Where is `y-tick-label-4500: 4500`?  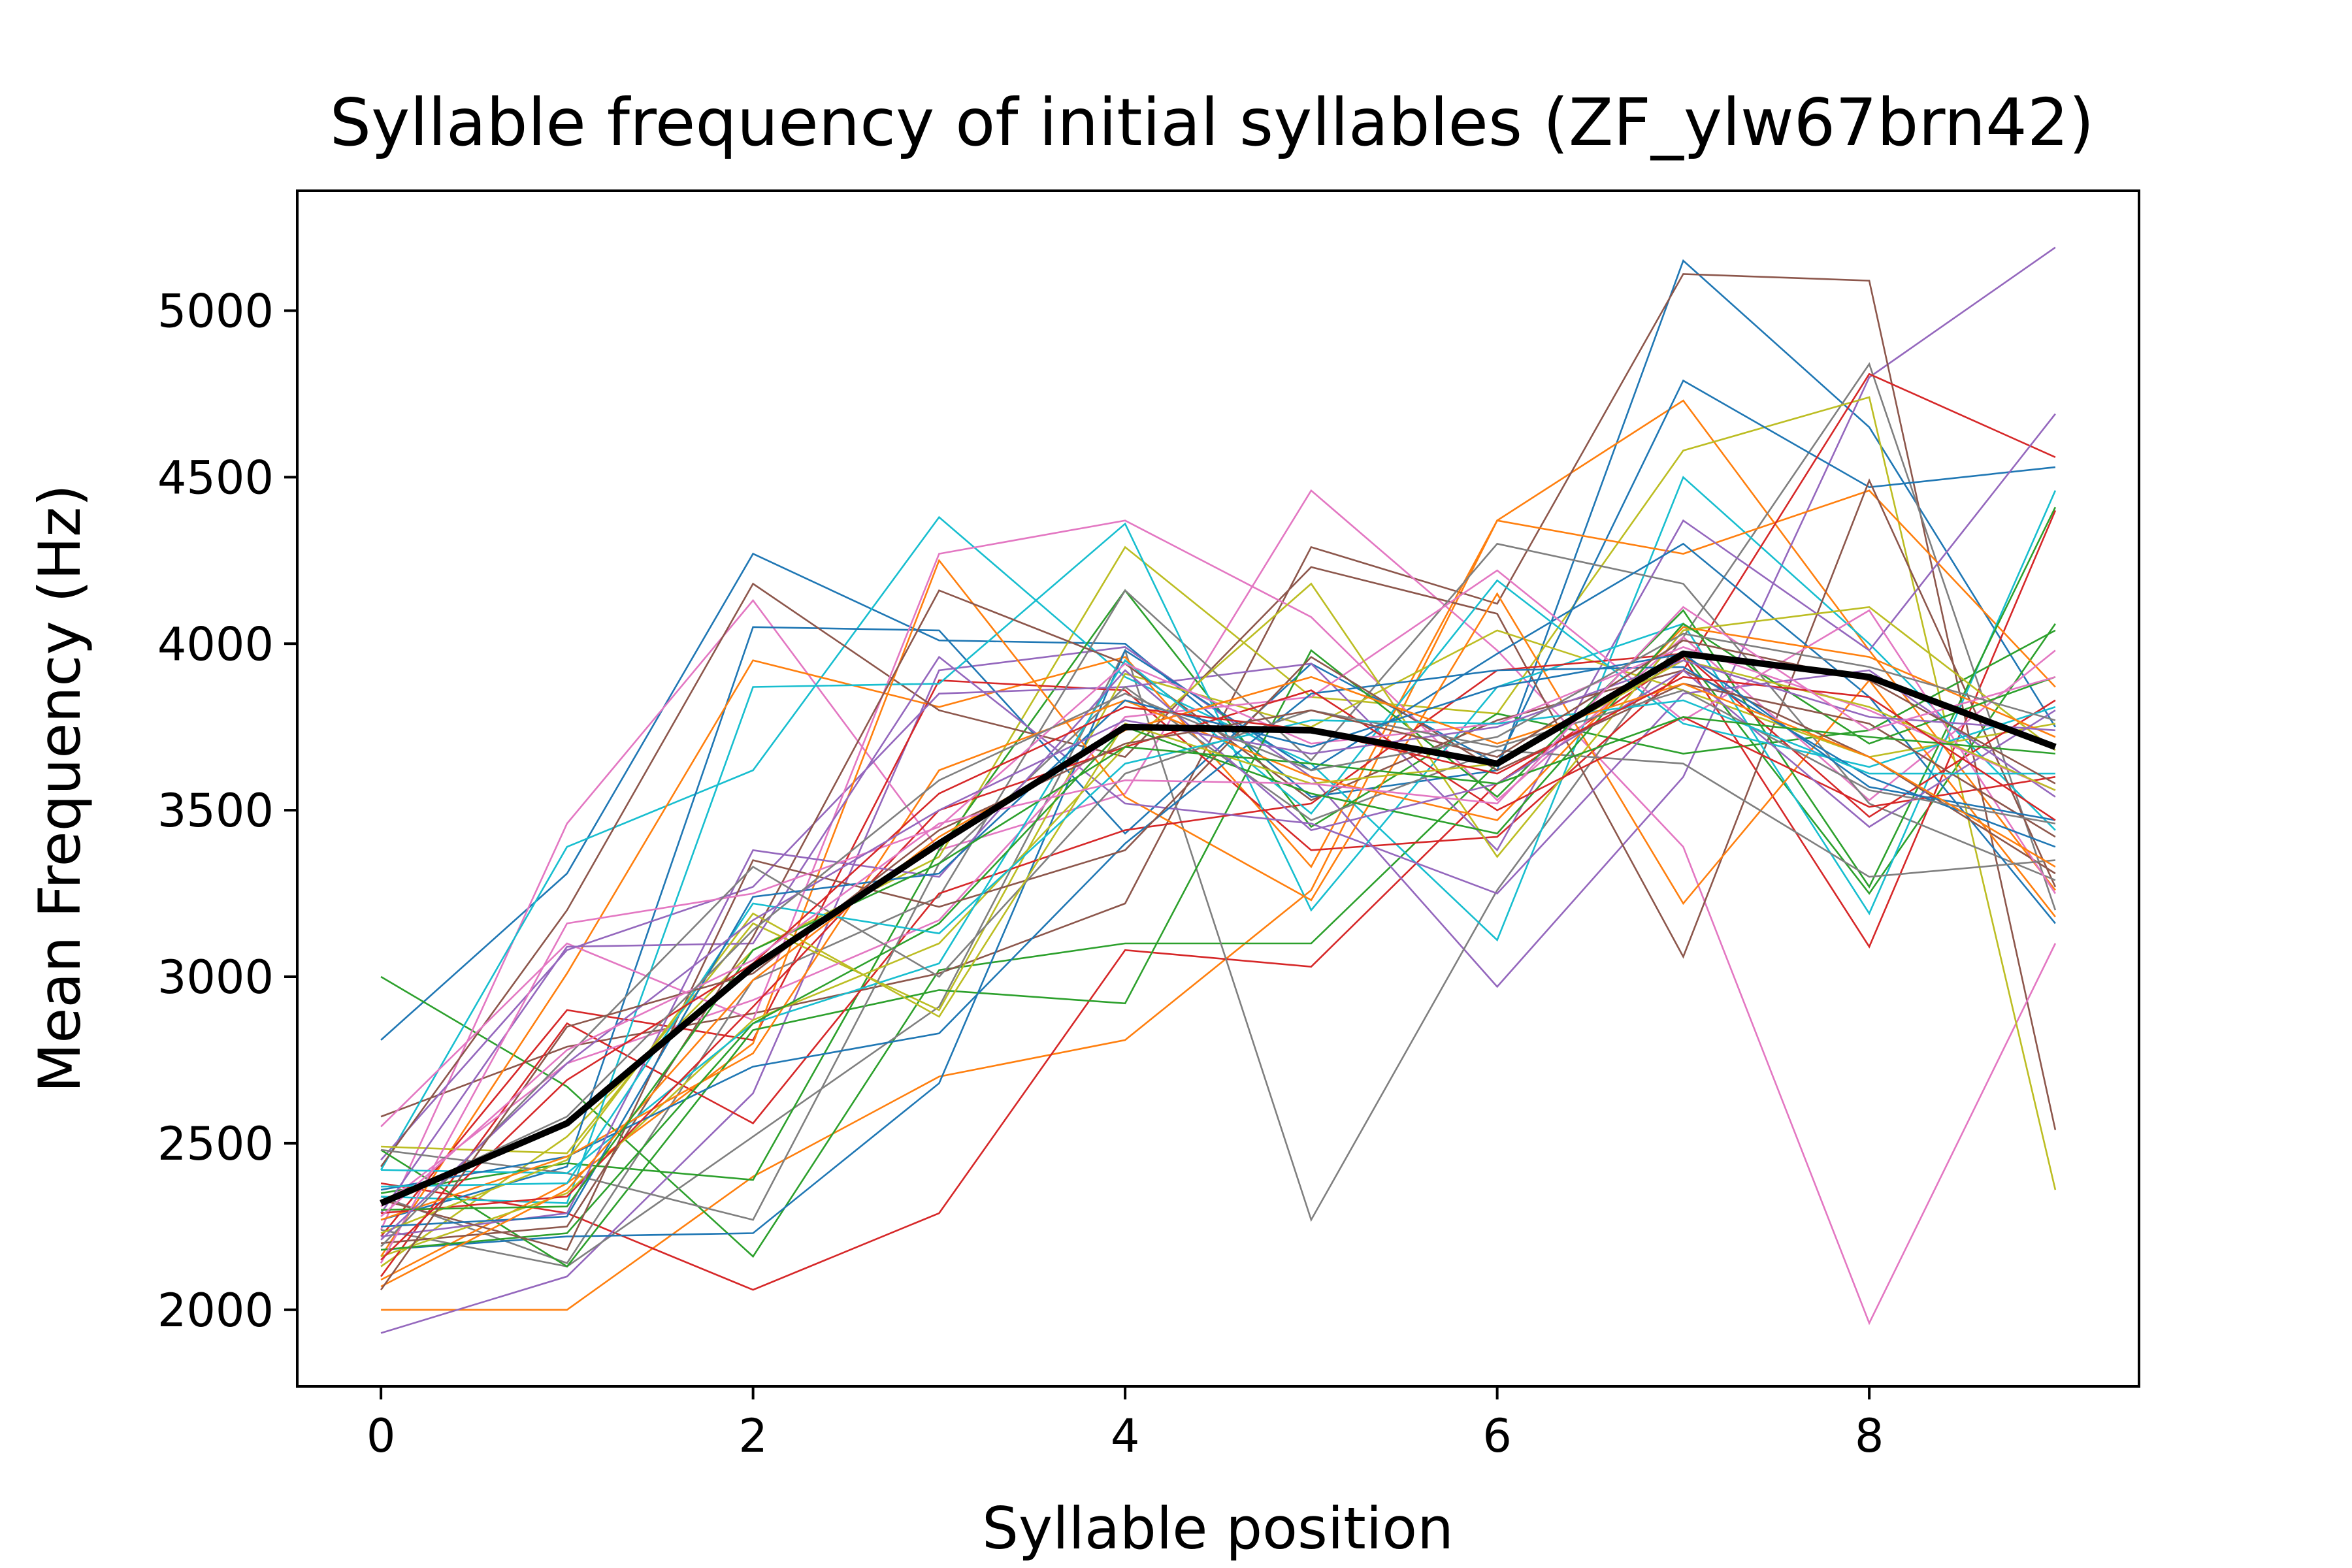 y-tick-label-4500: 4500 is located at coordinates (215, 477).